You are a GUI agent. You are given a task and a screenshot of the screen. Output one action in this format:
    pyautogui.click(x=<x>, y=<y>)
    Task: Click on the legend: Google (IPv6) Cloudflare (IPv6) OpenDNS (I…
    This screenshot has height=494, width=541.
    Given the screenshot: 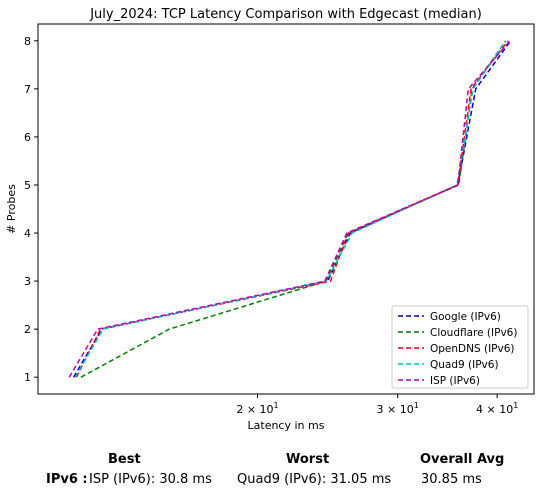 What is the action you would take?
    pyautogui.click(x=460, y=347)
    